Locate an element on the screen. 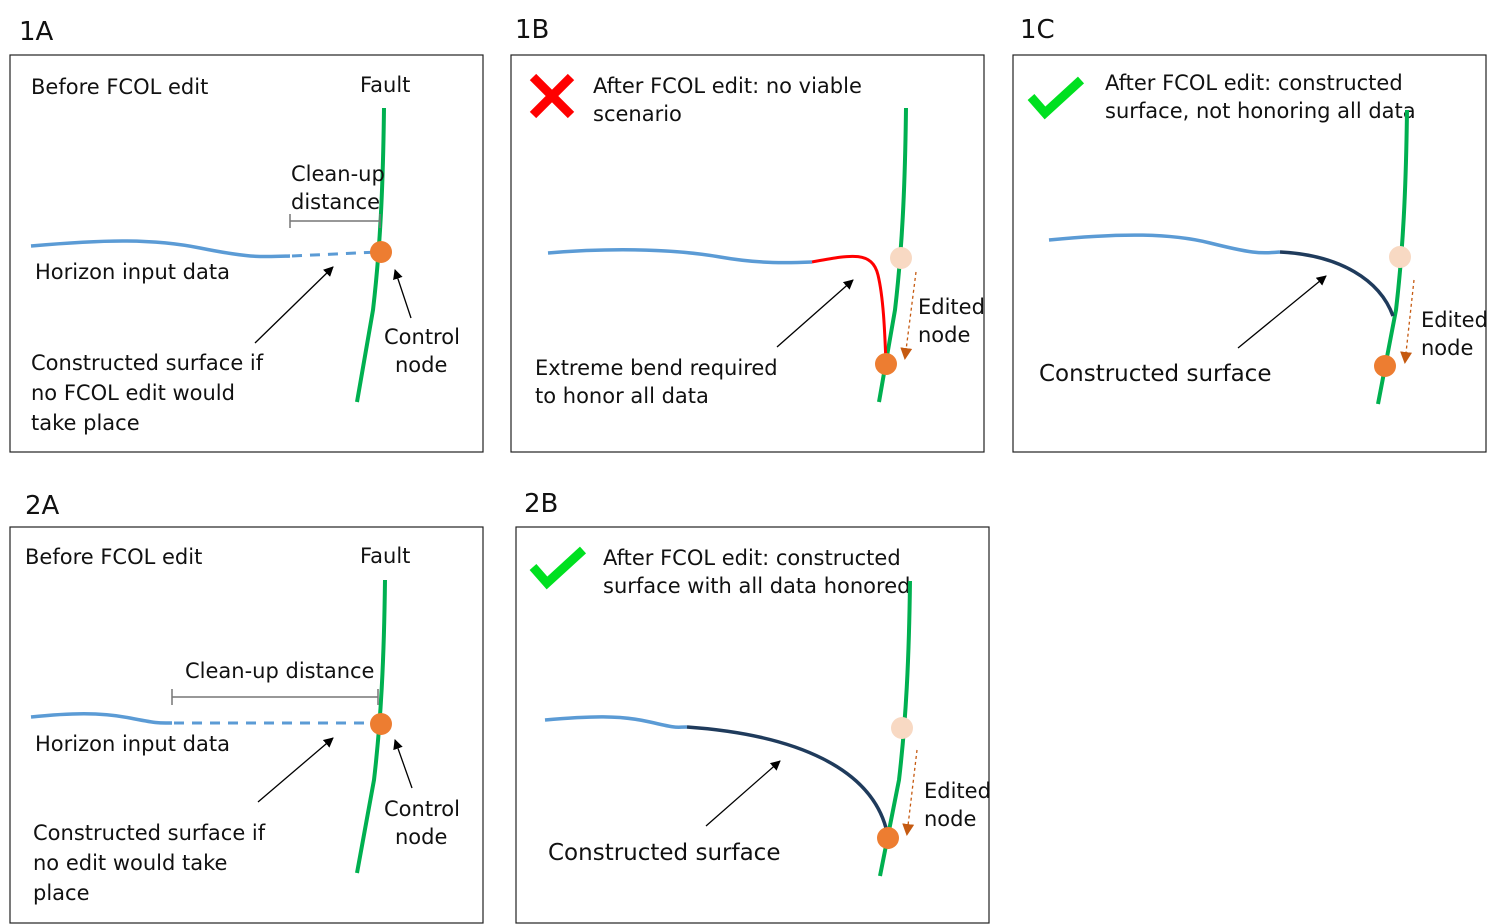  panel-label: 1B is located at coordinates (532, 30).